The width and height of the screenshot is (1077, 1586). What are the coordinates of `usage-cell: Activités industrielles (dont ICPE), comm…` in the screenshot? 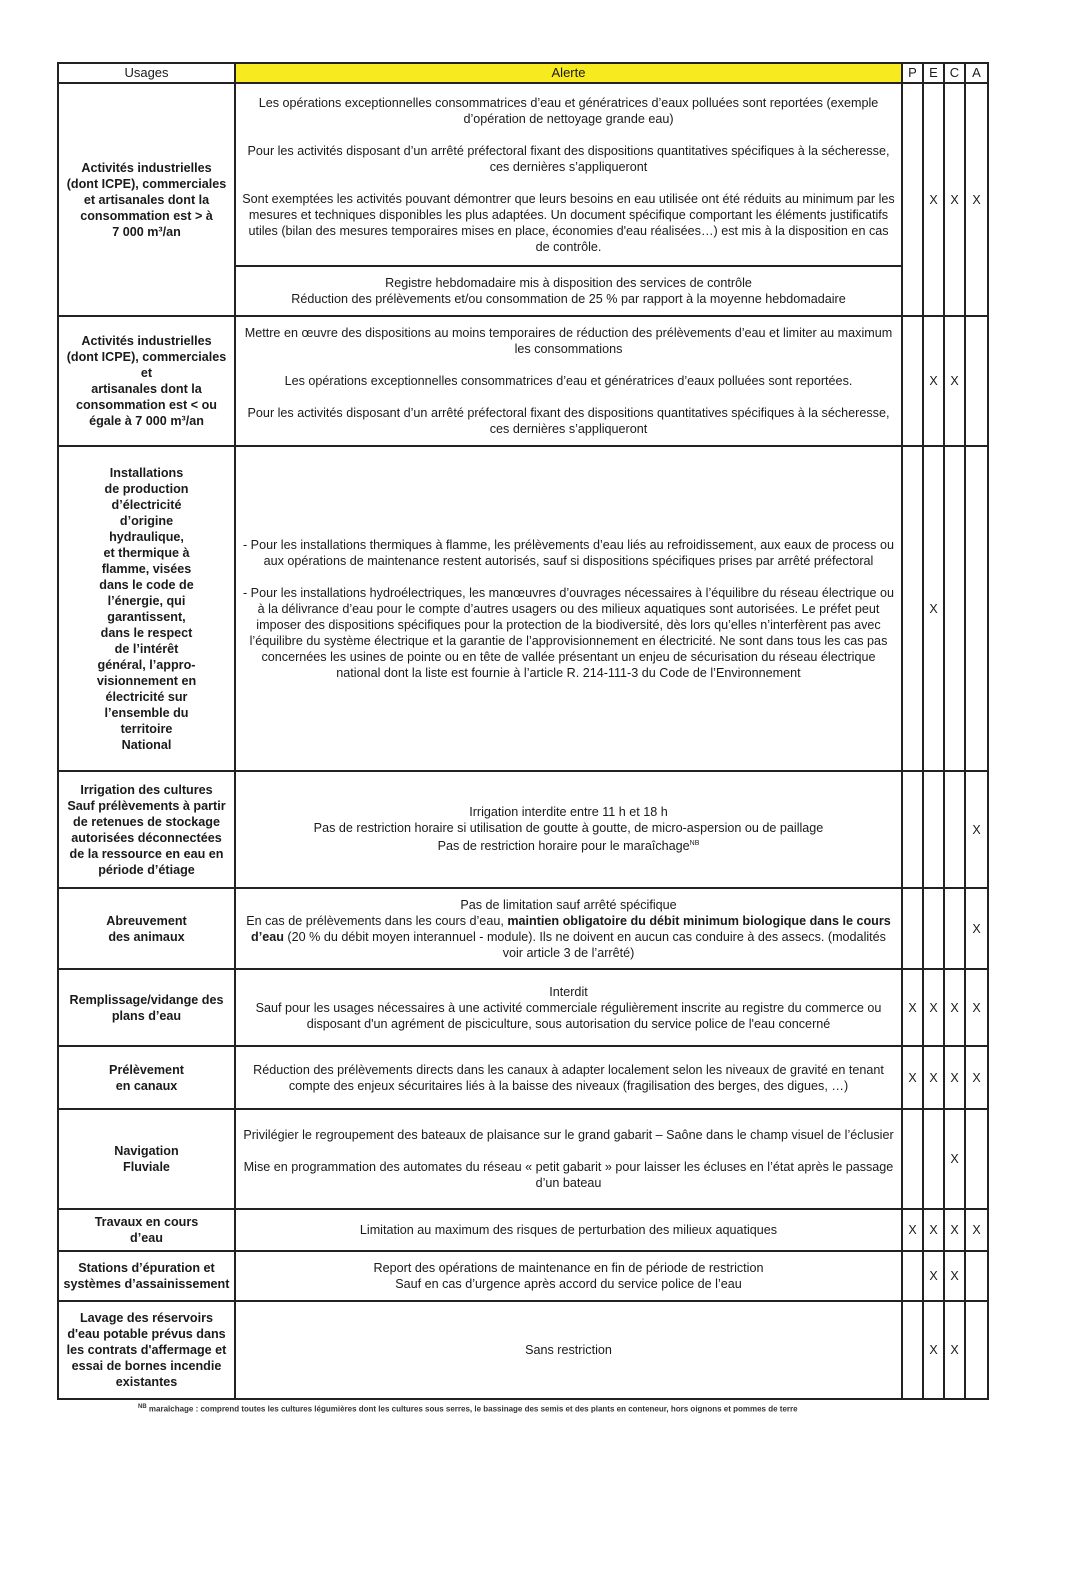 It's located at (146, 381).